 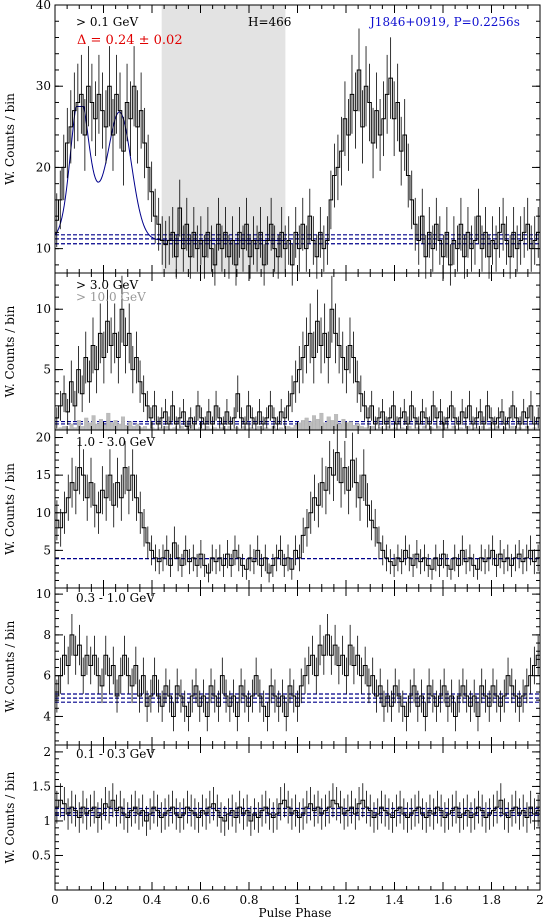 What do you see at coordinates (47, 821) in the screenshot?
I see `y-tick-label: 1` at bounding box center [47, 821].